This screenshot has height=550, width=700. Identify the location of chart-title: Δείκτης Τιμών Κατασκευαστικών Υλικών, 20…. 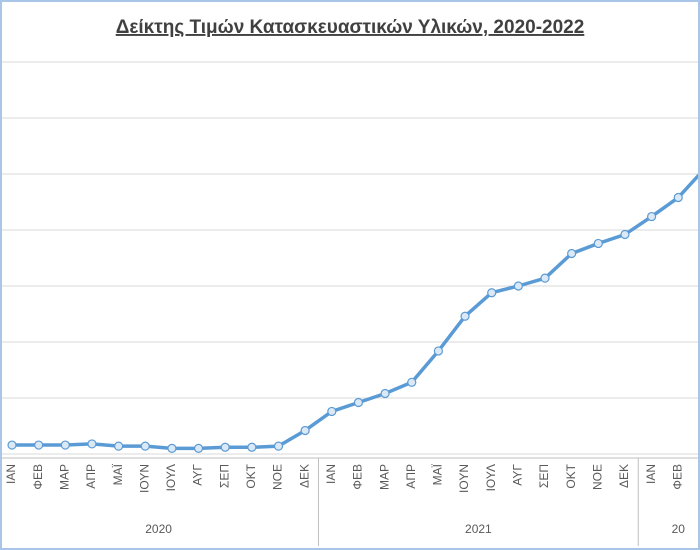
(350, 27).